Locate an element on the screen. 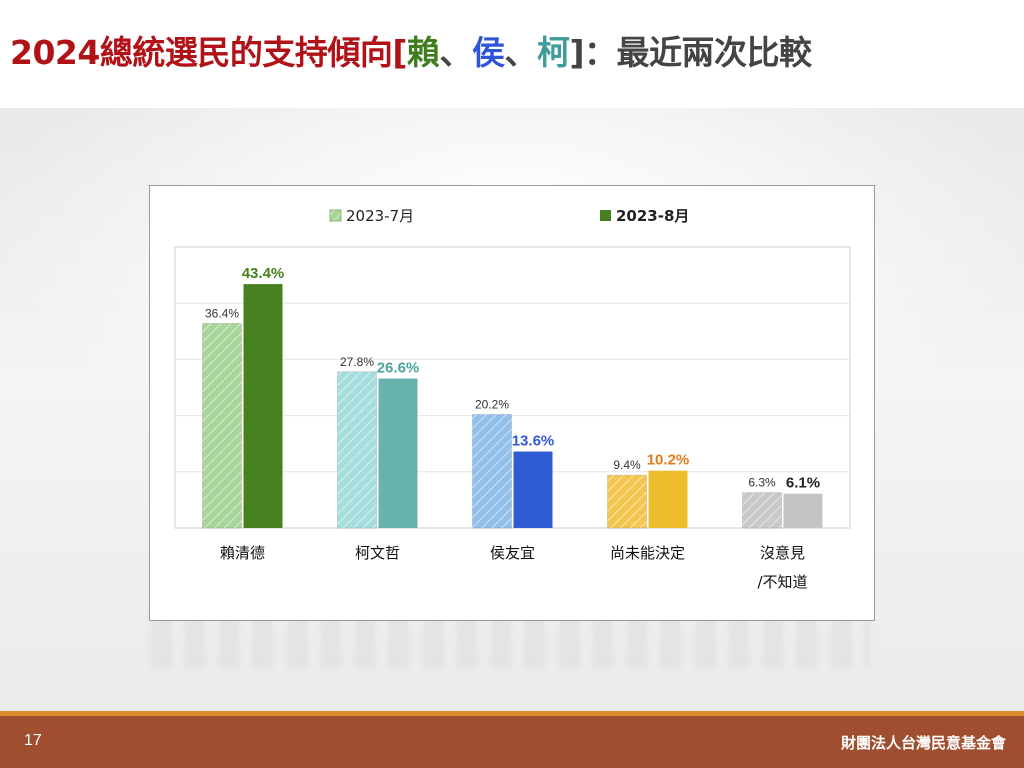  title-rest: ]：最近兩次比較 is located at coordinates (690, 52).